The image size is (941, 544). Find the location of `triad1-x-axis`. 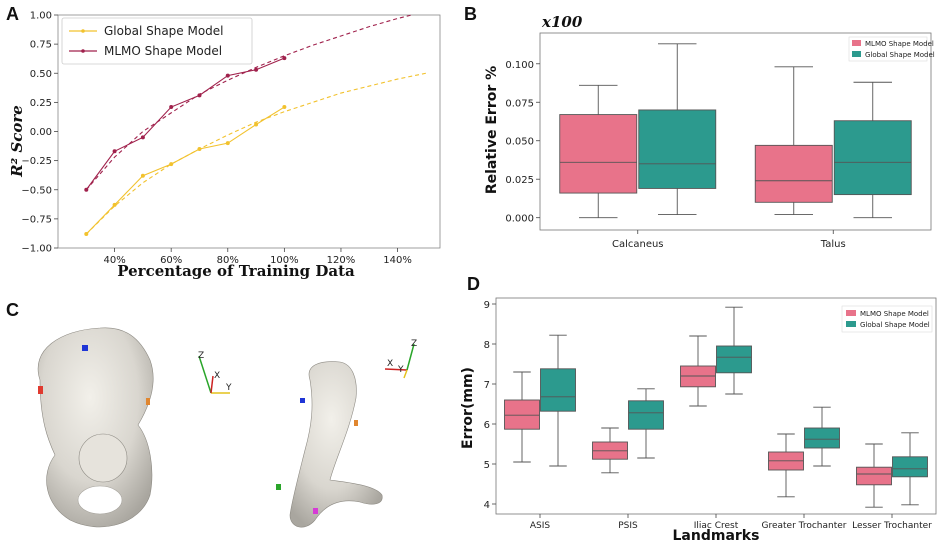

triad1-x-axis is located at coordinates (212, 384).